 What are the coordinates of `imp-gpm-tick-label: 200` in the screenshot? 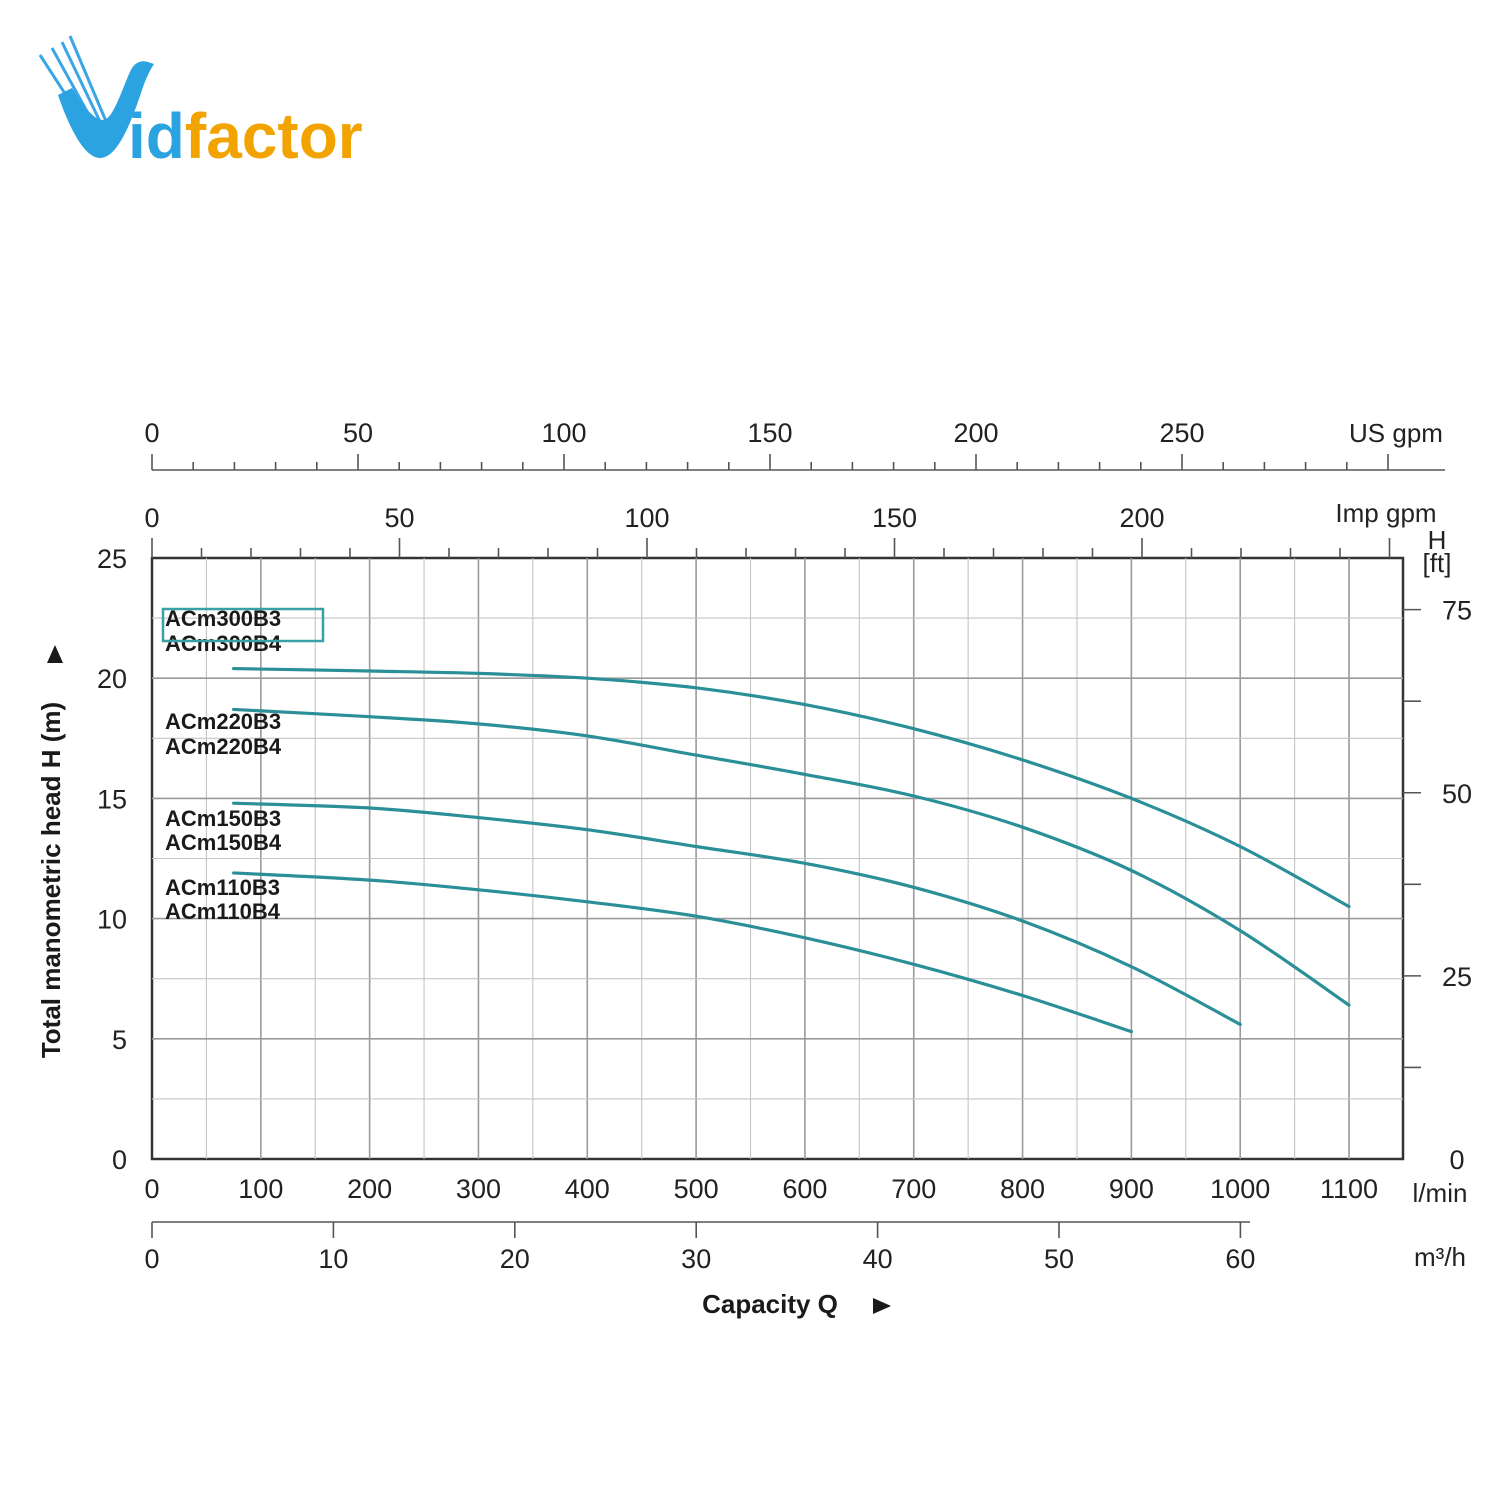 It's located at (1141, 518).